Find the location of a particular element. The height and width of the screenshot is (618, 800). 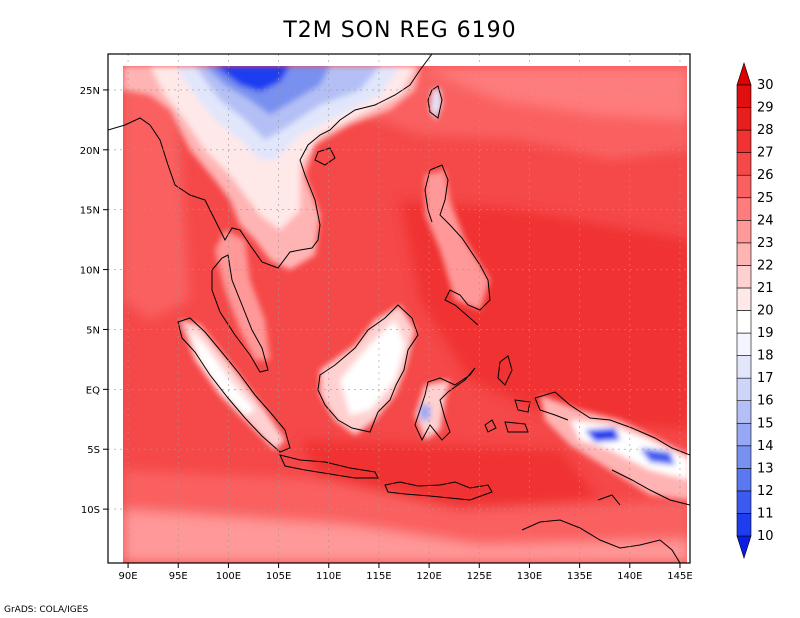

x-tick-label: 105E is located at coordinates (278, 576).